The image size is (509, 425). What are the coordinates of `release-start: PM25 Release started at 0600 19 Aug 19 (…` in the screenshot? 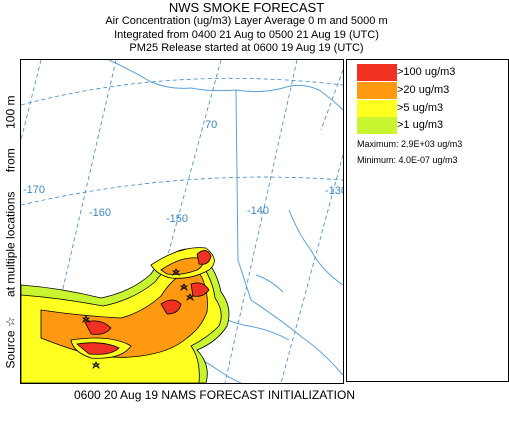 It's located at (246, 48).